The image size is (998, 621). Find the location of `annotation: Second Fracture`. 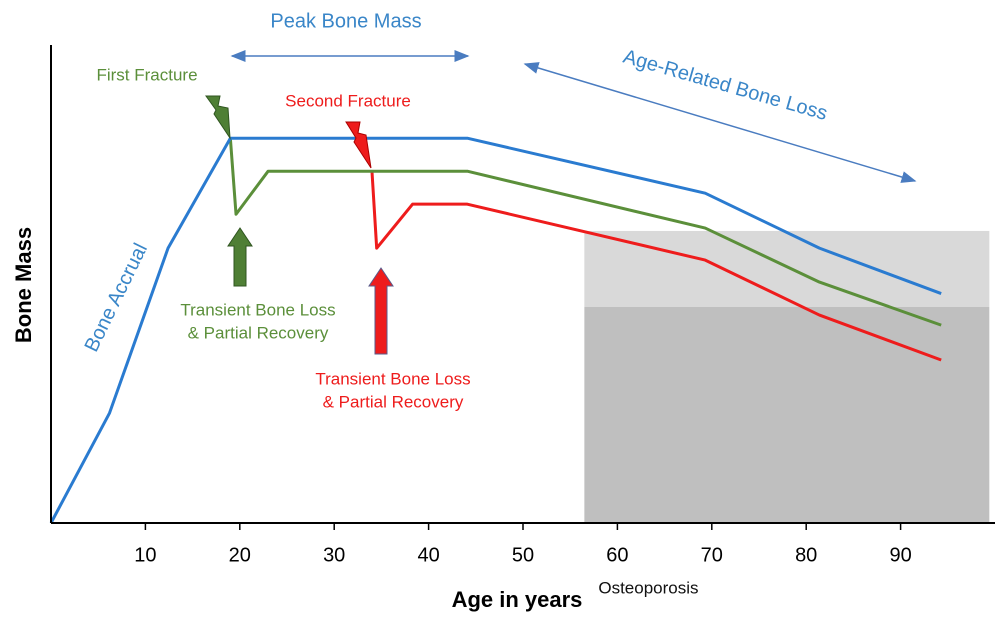

annotation: Second Fracture is located at coordinates (348, 100).